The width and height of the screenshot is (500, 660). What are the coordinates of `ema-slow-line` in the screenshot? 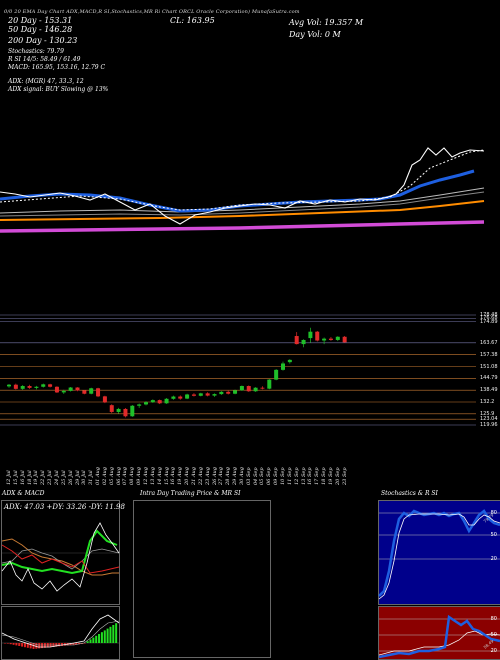 It's located at (242, 226).